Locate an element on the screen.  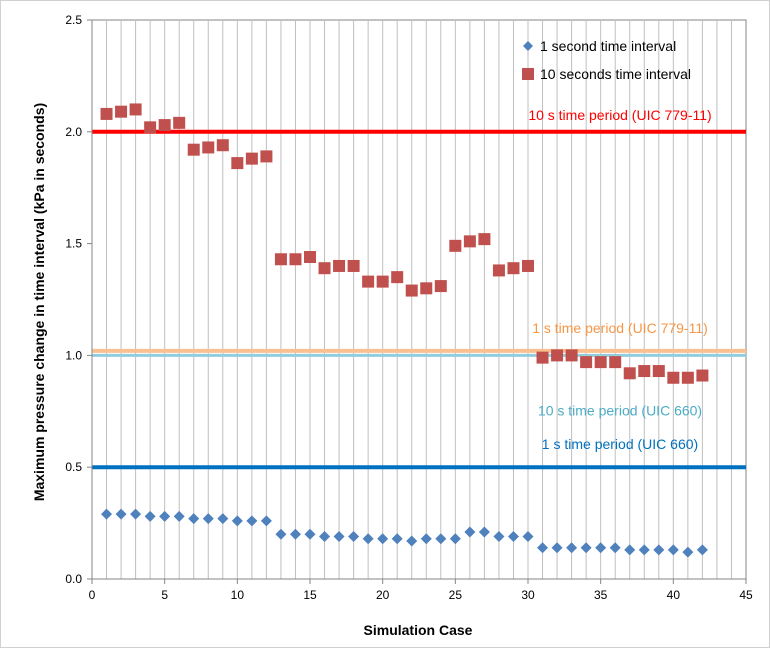
x-tick-label: 25 is located at coordinates (456, 595).